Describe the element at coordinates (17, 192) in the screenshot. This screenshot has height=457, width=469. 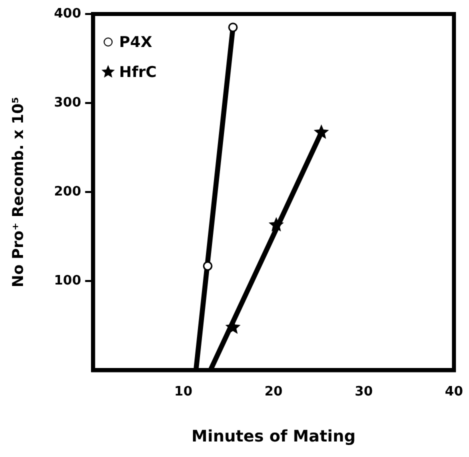
I see `y-axis-title: No Pro⁺ Recomb. x 10⁵` at that location.